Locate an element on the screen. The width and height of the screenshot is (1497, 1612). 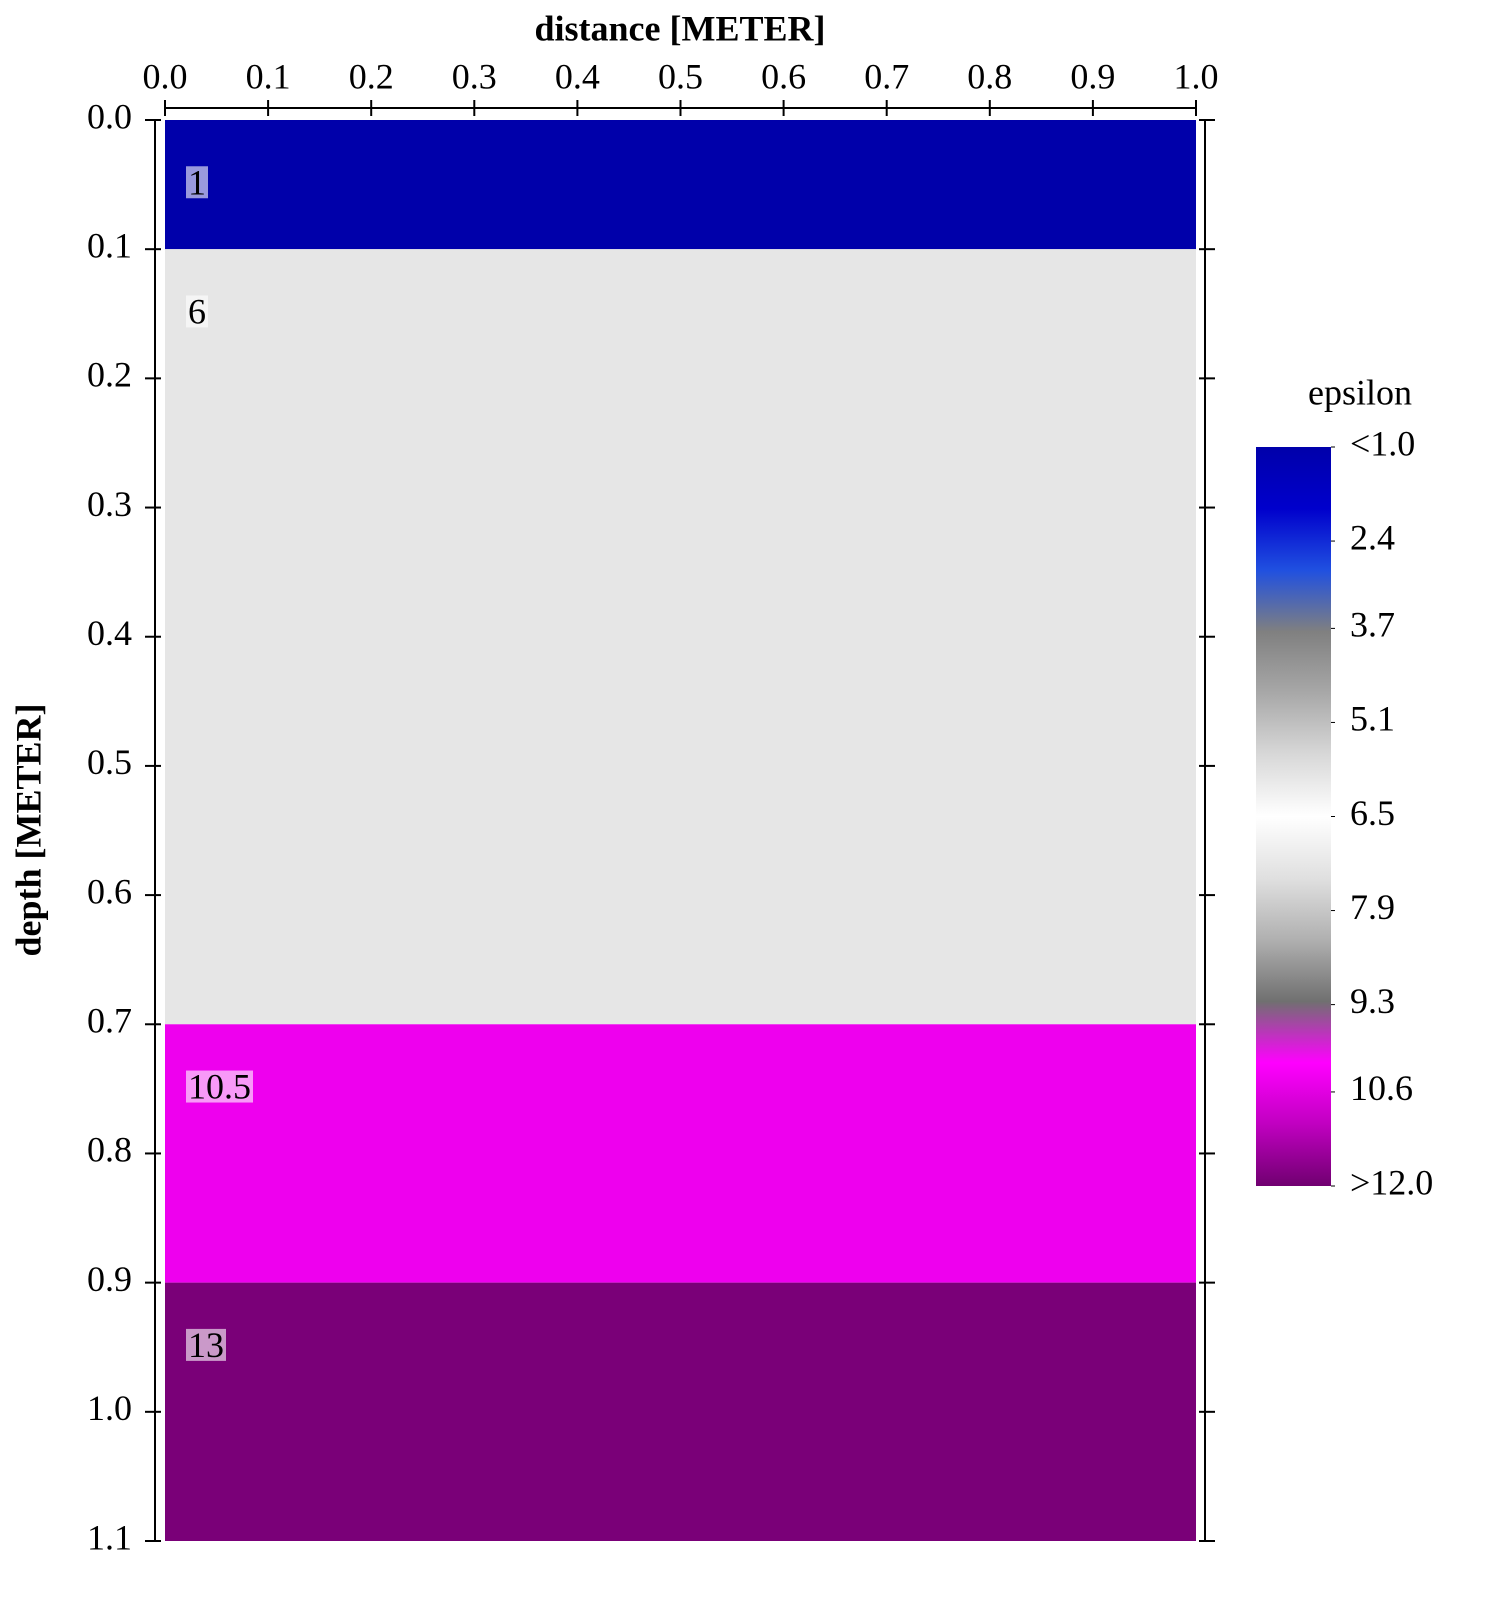
layer-label: 10.5 is located at coordinates (219, 1087).